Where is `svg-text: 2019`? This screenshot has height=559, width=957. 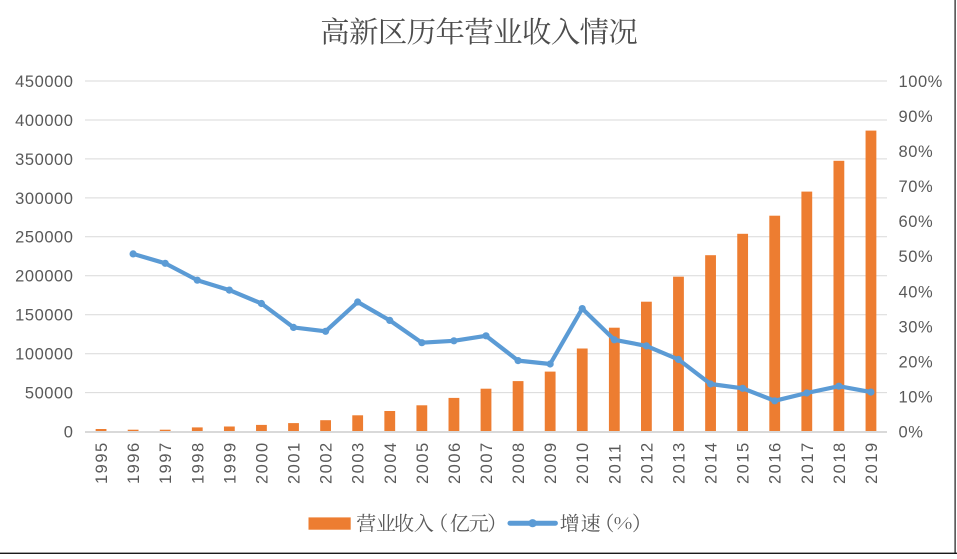 svg-text: 2019 is located at coordinates (872, 462).